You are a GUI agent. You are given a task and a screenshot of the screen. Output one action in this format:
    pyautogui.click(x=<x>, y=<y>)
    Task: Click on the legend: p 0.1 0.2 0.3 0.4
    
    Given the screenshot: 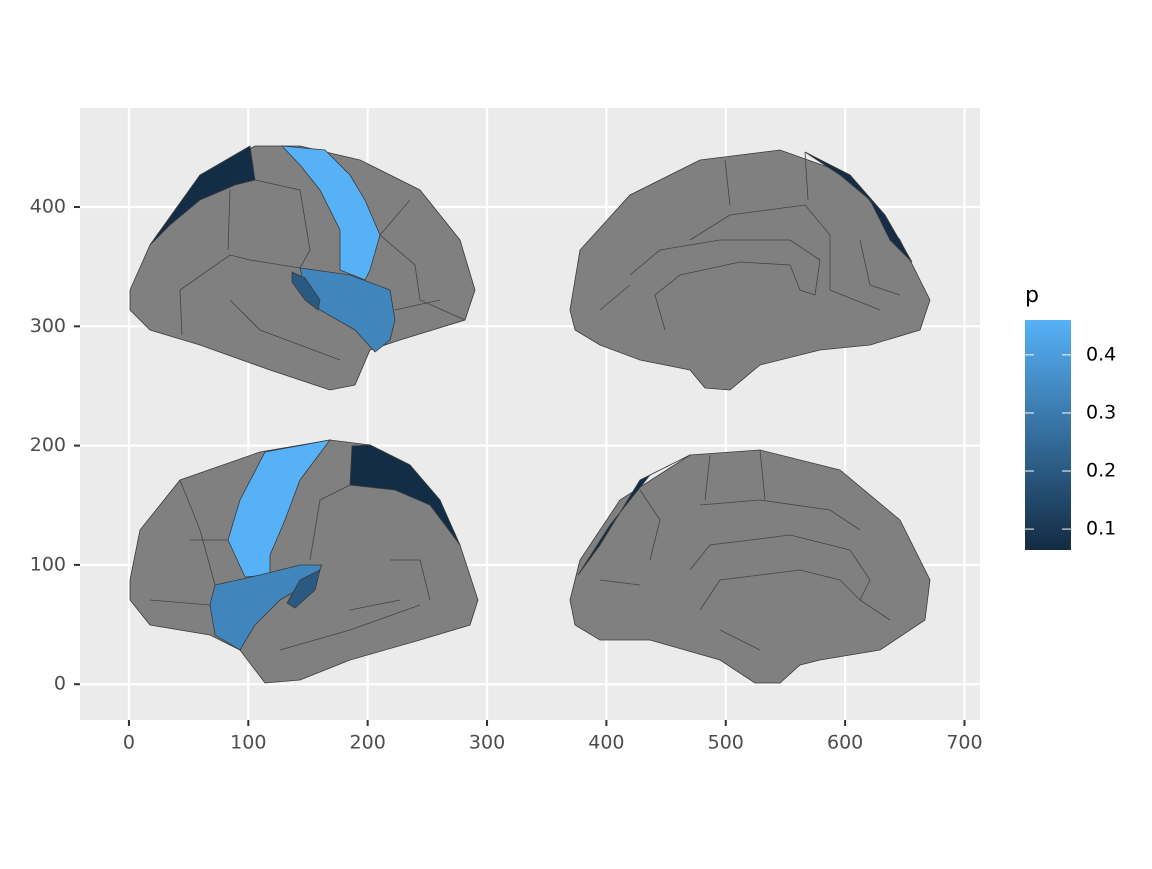 What is the action you would take?
    pyautogui.click(x=1070, y=416)
    